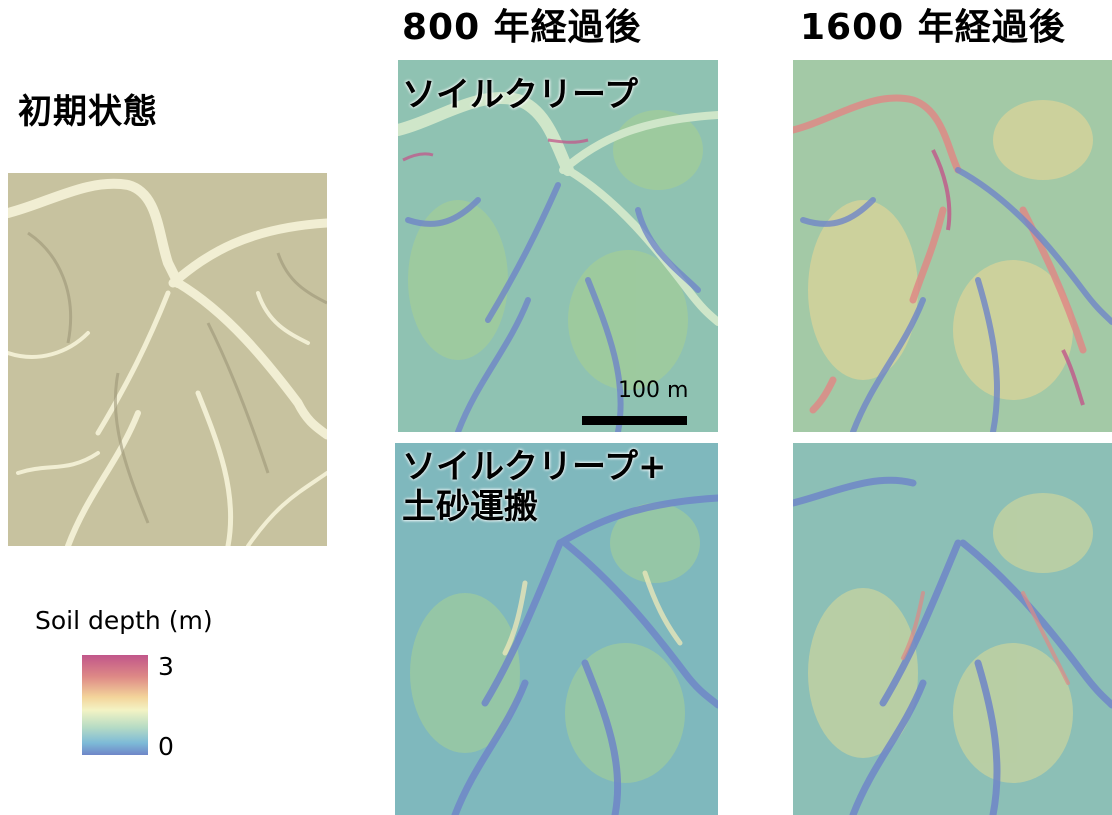 This screenshot has width=1112, height=815. Describe the element at coordinates (470, 507) in the screenshot. I see `soil-creep-transport-label-line2: 土砂運搬` at that location.